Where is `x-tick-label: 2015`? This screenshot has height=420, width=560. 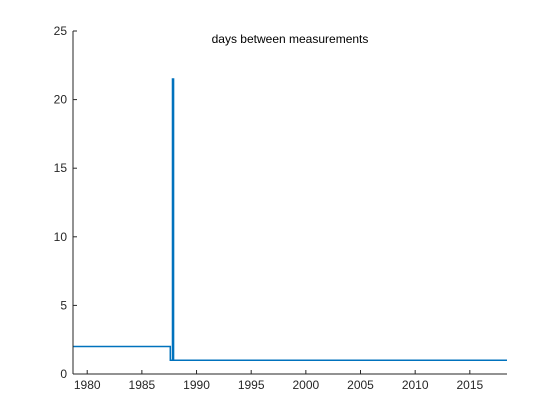
x-tick-label: 2015 is located at coordinates (469, 385).